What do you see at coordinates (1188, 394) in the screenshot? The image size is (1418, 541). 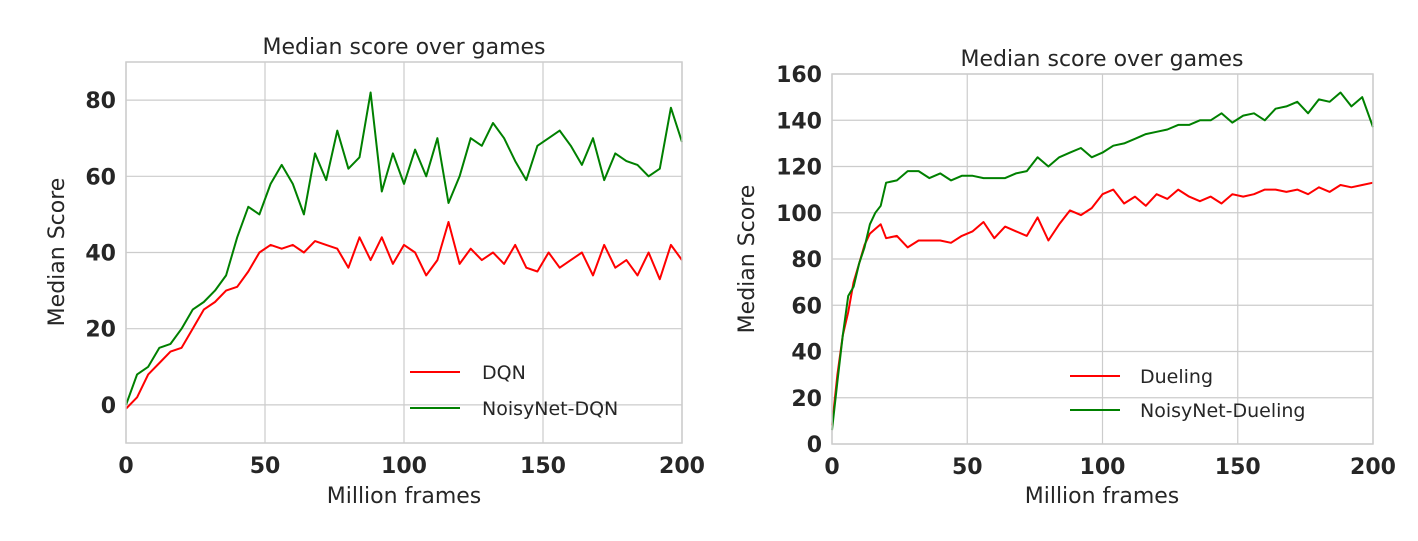 I see `legend: Dueling NoisyNet-Dueling` at bounding box center [1188, 394].